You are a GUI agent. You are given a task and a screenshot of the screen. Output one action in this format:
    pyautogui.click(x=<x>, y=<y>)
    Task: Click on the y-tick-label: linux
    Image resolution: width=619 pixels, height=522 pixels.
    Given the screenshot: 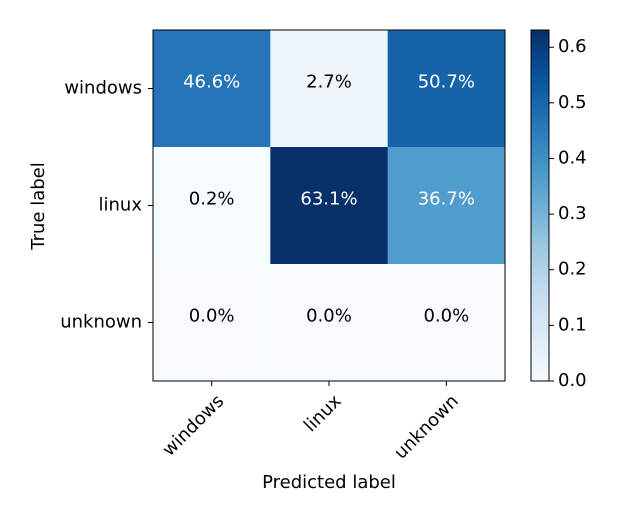 What is the action you would take?
    pyautogui.click(x=121, y=205)
    